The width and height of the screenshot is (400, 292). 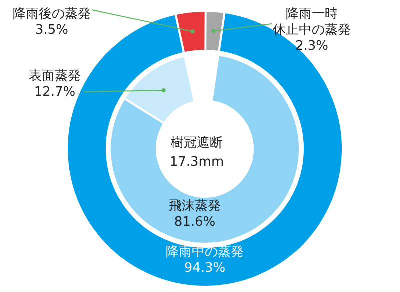 I want to click on slice-label: 降雨後の蒸発, so click(x=52, y=14).